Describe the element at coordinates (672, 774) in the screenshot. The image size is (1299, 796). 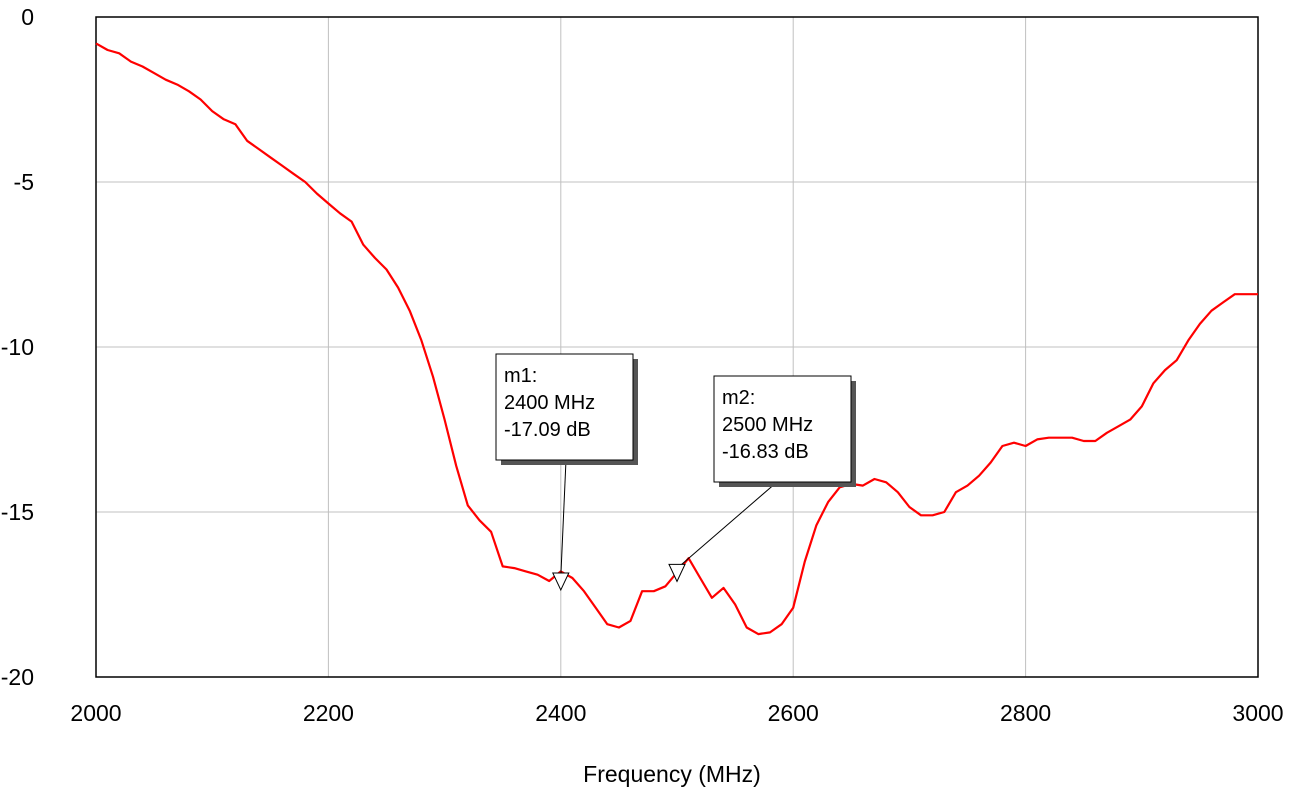
I see `x-axis-title: Frequency (MHz)` at that location.